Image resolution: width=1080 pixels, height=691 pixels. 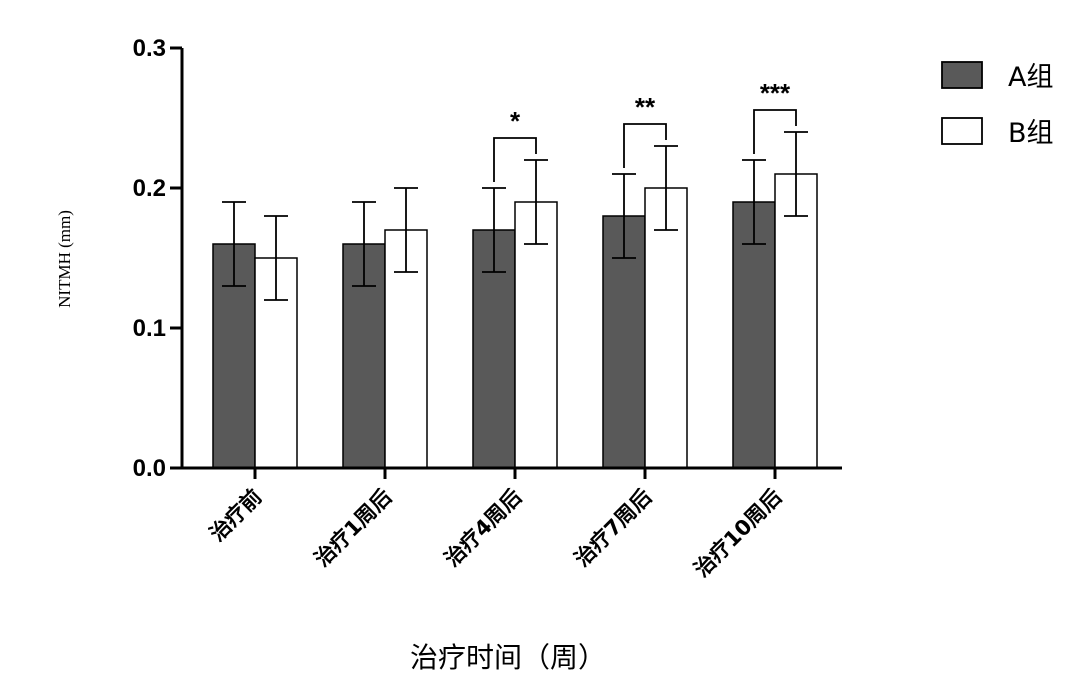 I want to click on legend-label-b: B组, so click(x=1031, y=133).